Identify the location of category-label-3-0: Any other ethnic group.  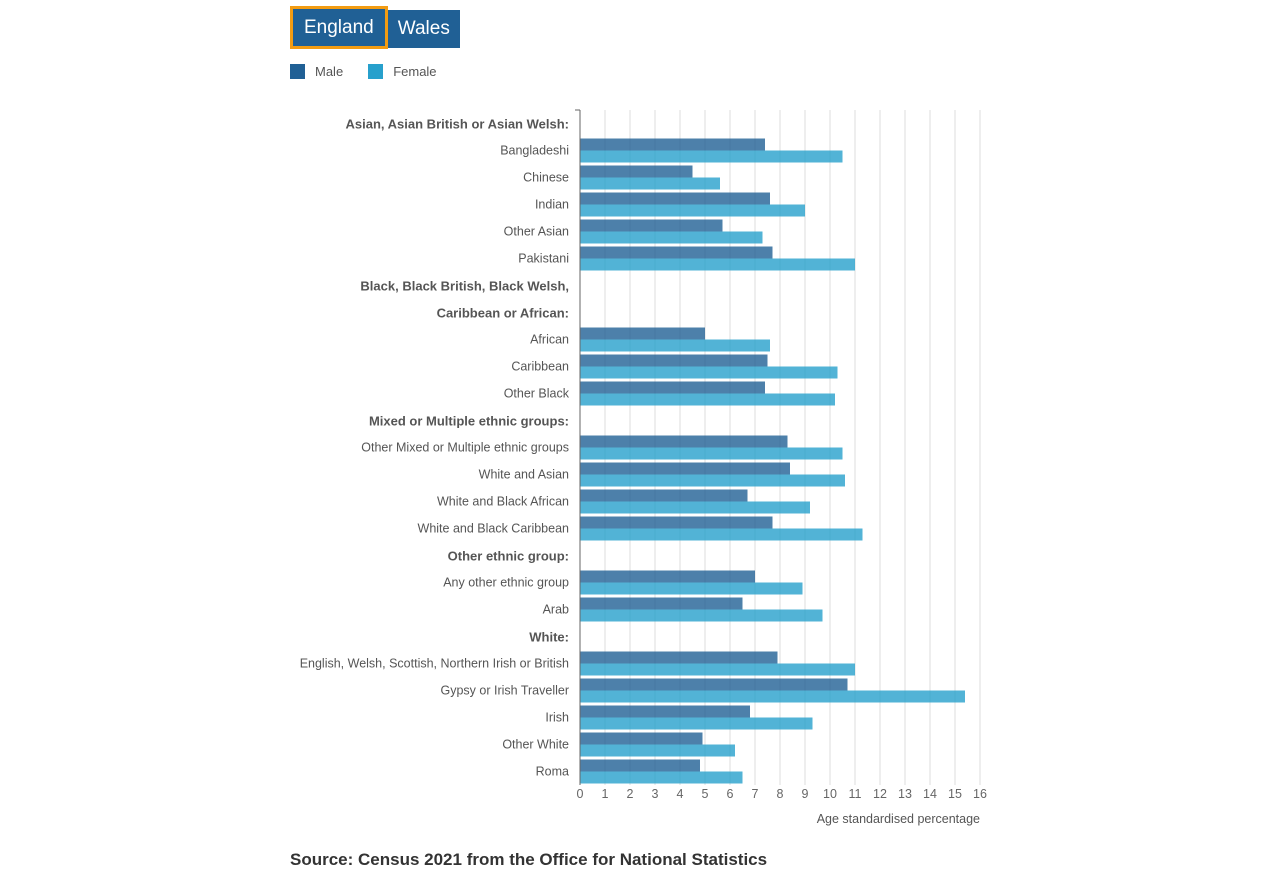
(506, 583).